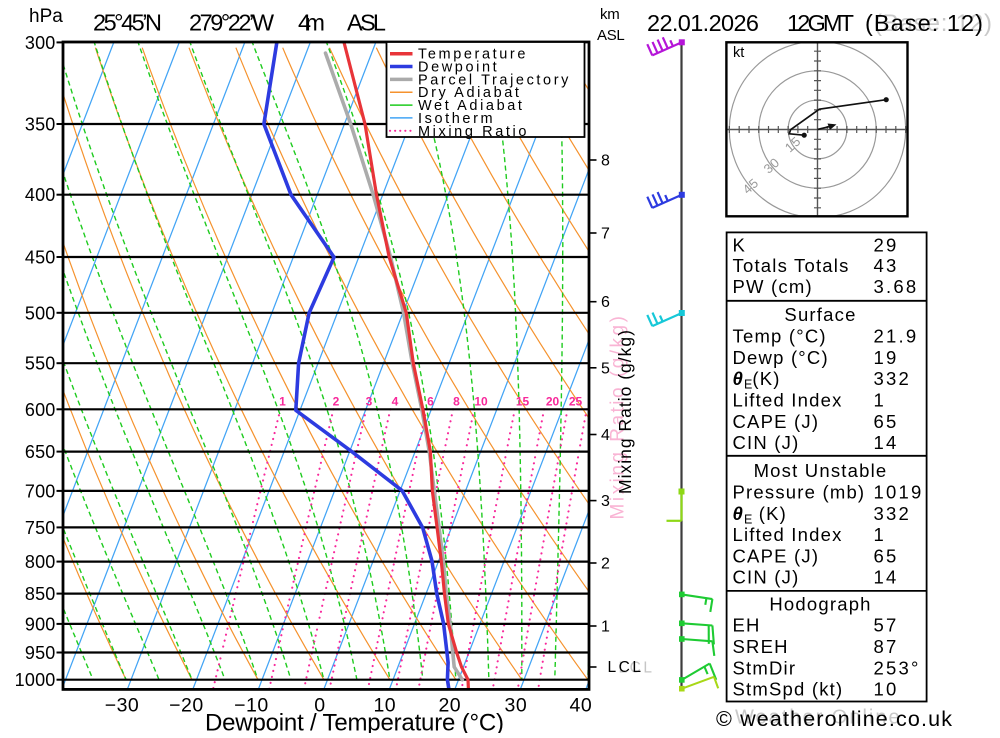 This screenshot has width=1000, height=738. Describe the element at coordinates (924, 23) in the screenshot. I see `svg-text: (Base: 12)` at that location.